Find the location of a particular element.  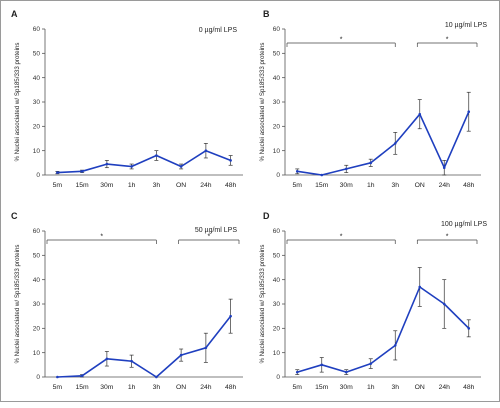

panel-annotation: 50 µg/ml LPS is located at coordinates (216, 230).